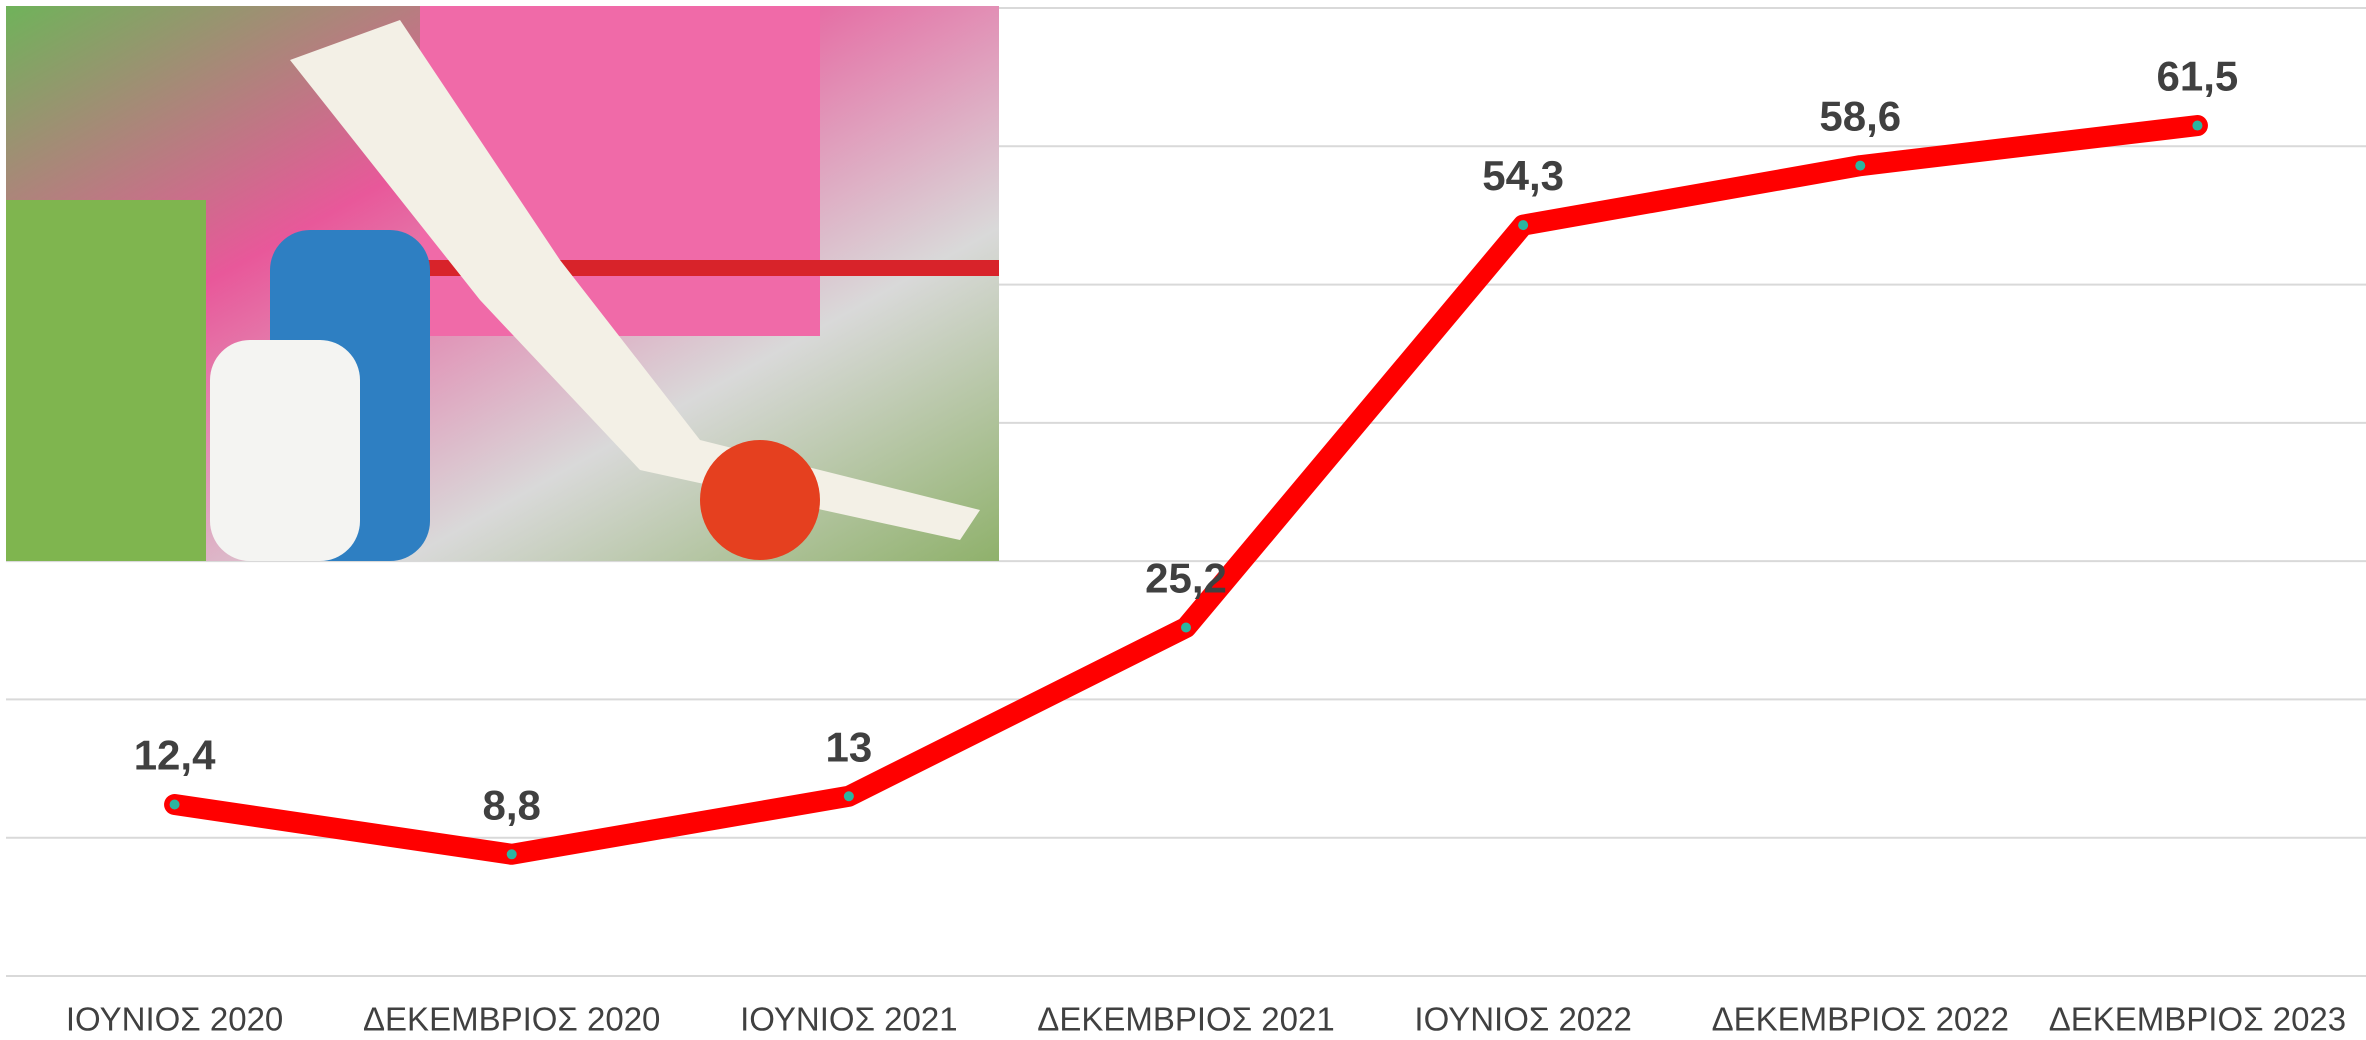 The image size is (2366, 1040). Describe the element at coordinates (511, 1019) in the screenshot. I see `x-tick-label: ΔΕΚΕΜΒΡΙΟΣ 2020` at that location.